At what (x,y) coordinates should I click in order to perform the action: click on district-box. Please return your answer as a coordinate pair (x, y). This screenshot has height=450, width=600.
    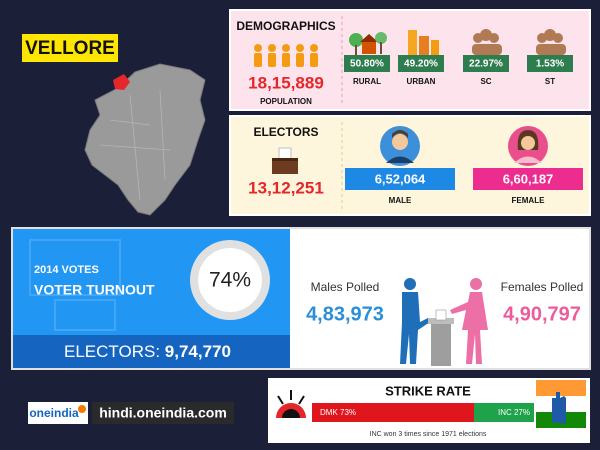
    Looking at the image, I should click on (70, 48).